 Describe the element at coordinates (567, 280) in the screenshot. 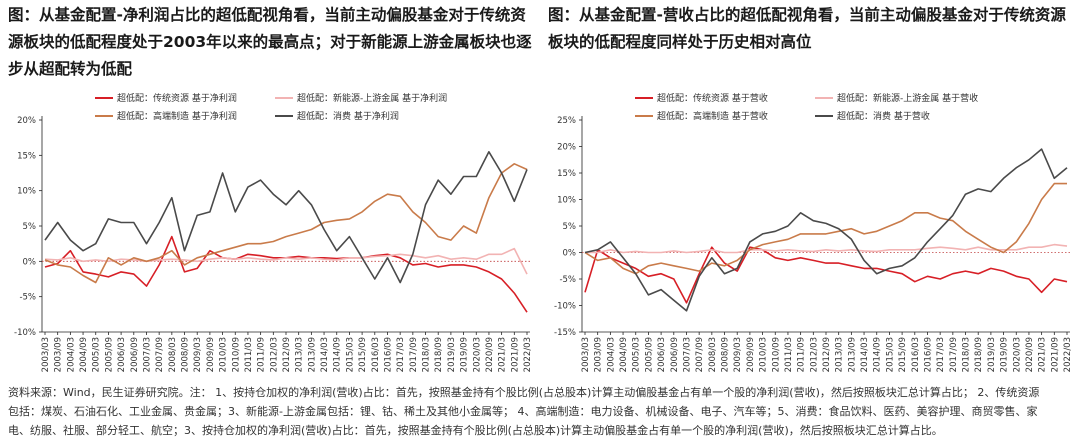

I see `y-tick-label: -5%` at that location.